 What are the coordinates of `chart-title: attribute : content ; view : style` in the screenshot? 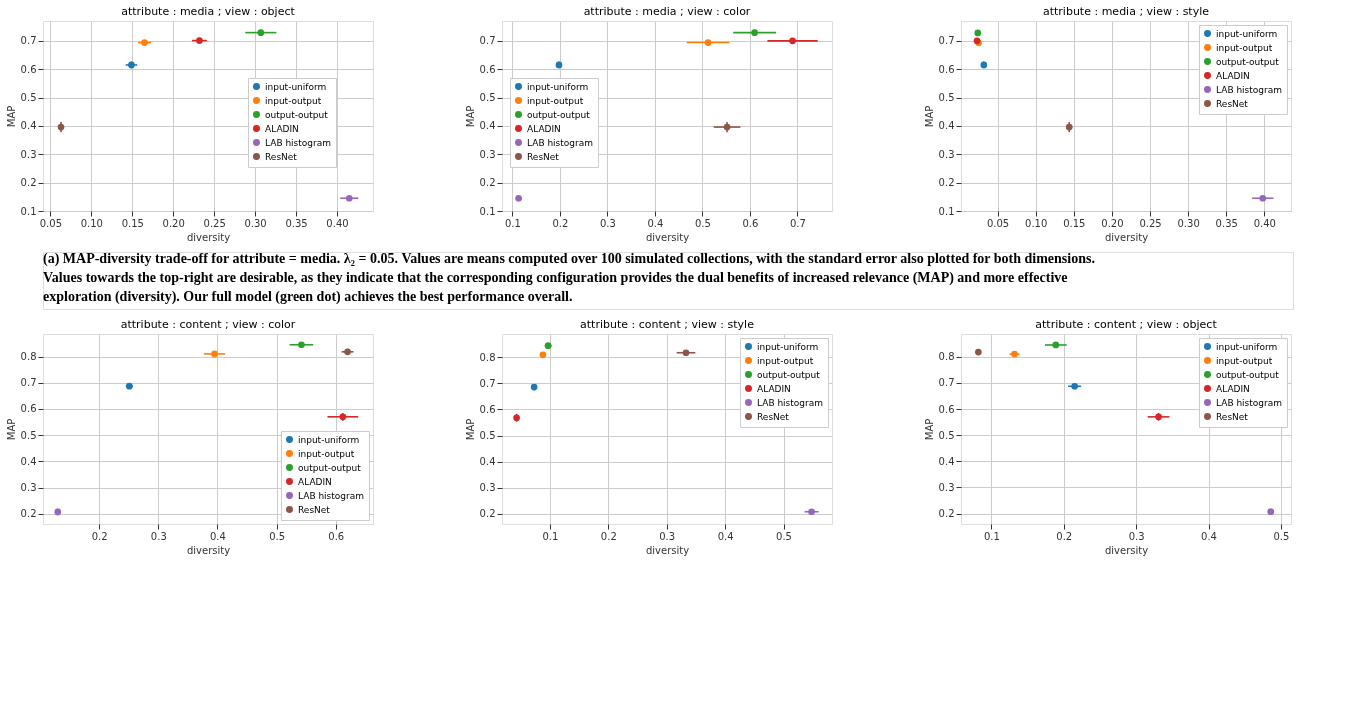 It's located at (667, 324).